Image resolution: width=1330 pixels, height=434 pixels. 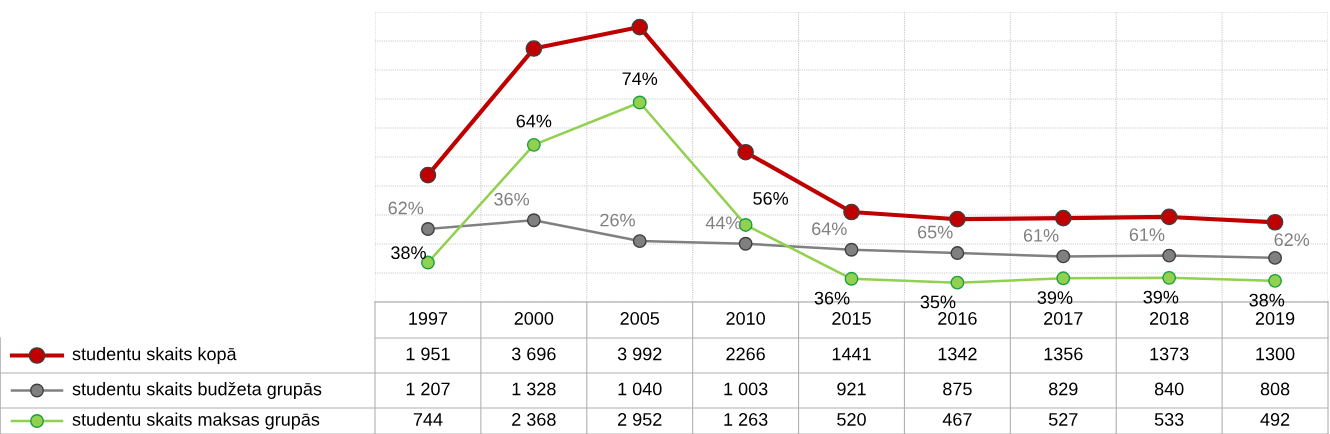 I want to click on annotation: 26%, so click(x=617, y=220).